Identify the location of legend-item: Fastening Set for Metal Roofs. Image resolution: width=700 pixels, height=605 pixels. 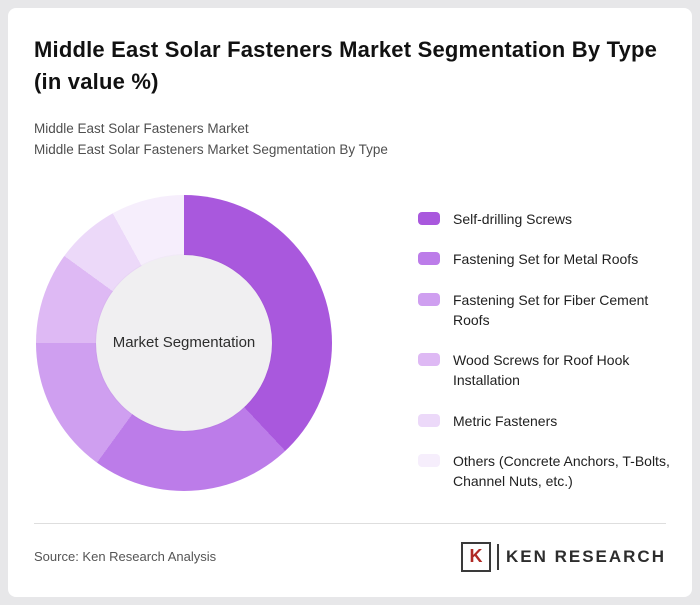
(546, 259).